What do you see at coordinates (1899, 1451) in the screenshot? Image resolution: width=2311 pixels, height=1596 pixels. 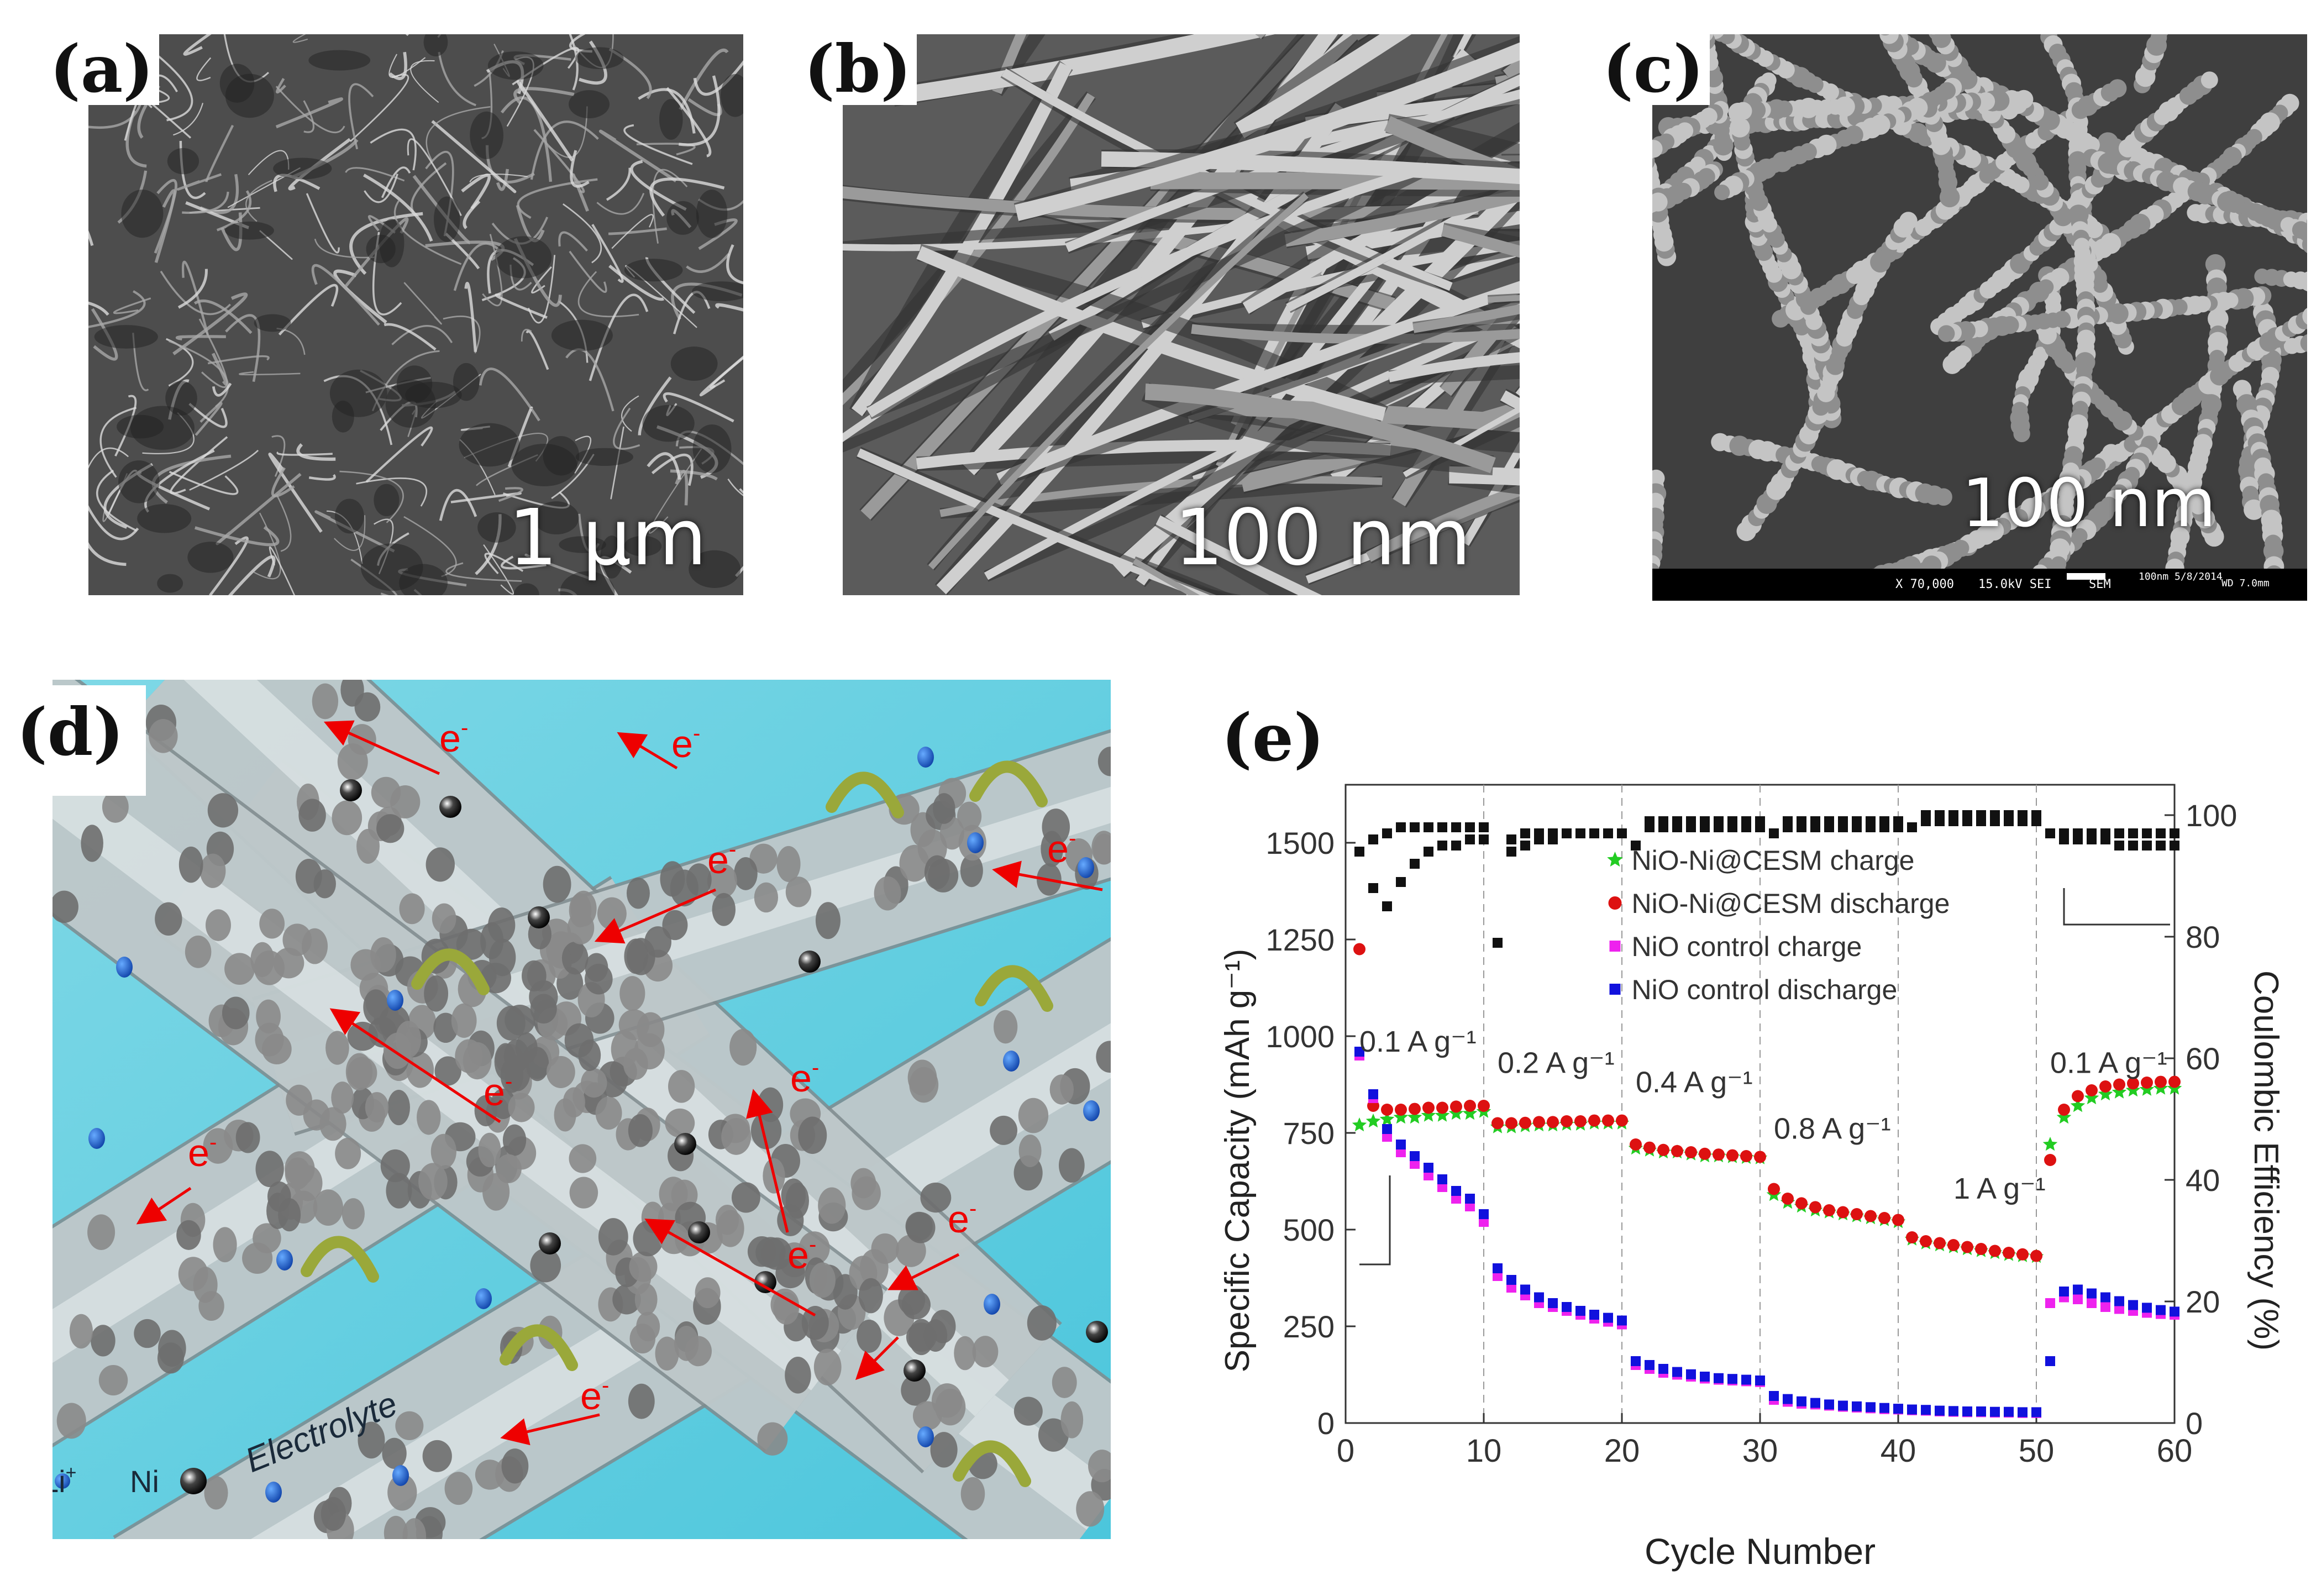 I see `x-tick-label: 40` at bounding box center [1899, 1451].